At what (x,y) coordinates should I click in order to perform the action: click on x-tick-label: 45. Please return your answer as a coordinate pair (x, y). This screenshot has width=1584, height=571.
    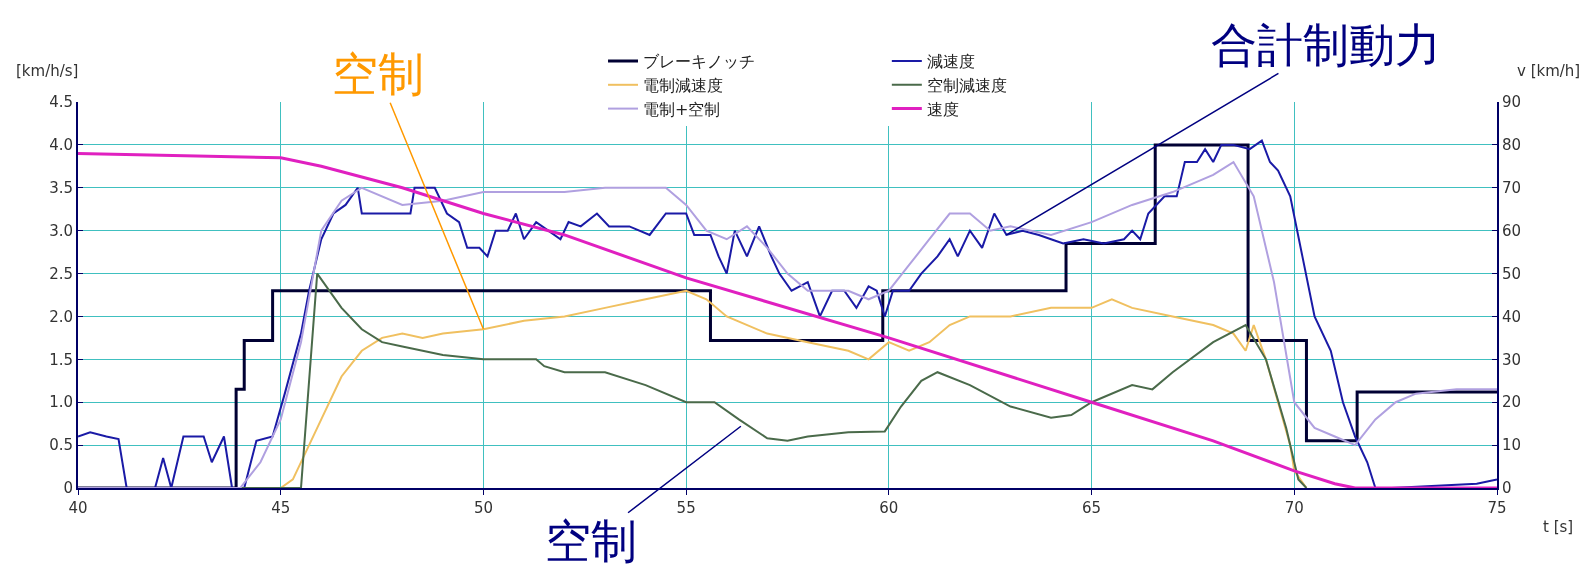
    Looking at the image, I should click on (281, 508).